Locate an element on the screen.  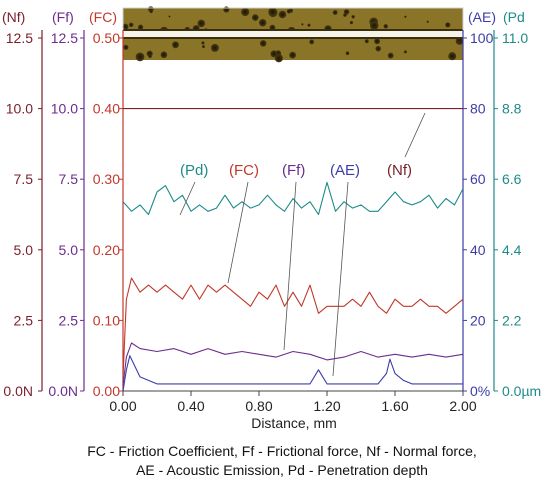
tick-label-ff: 5.0 is located at coordinates (69, 250).